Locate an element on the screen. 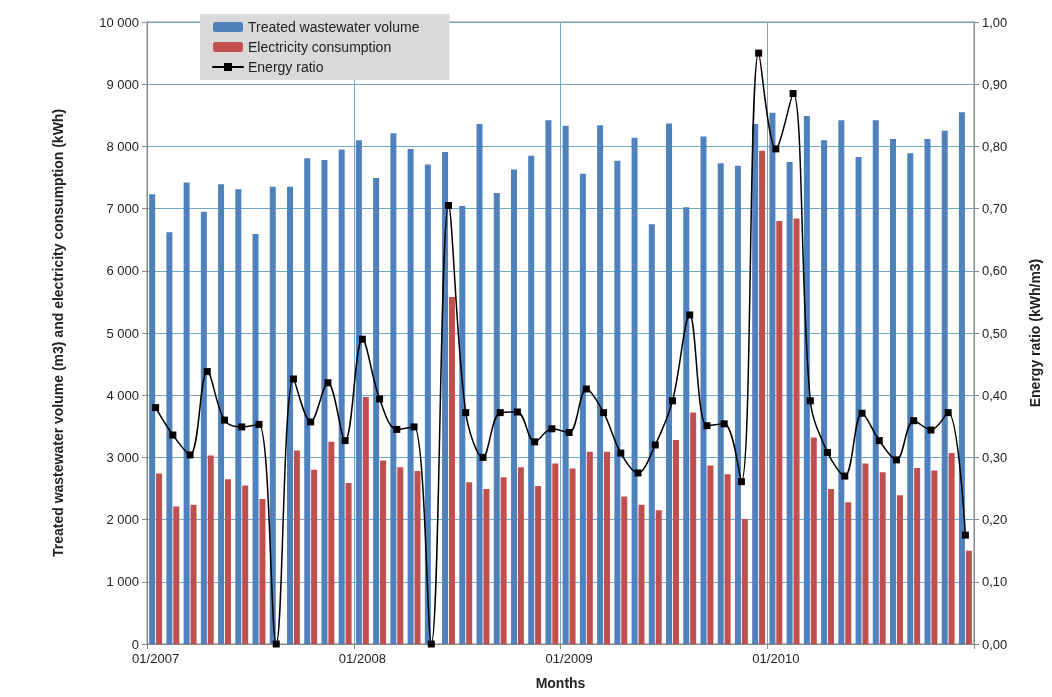 The width and height of the screenshot is (1052, 697). y2-axis-title: Energy ratio (kWh/m3) is located at coordinates (1035, 333).